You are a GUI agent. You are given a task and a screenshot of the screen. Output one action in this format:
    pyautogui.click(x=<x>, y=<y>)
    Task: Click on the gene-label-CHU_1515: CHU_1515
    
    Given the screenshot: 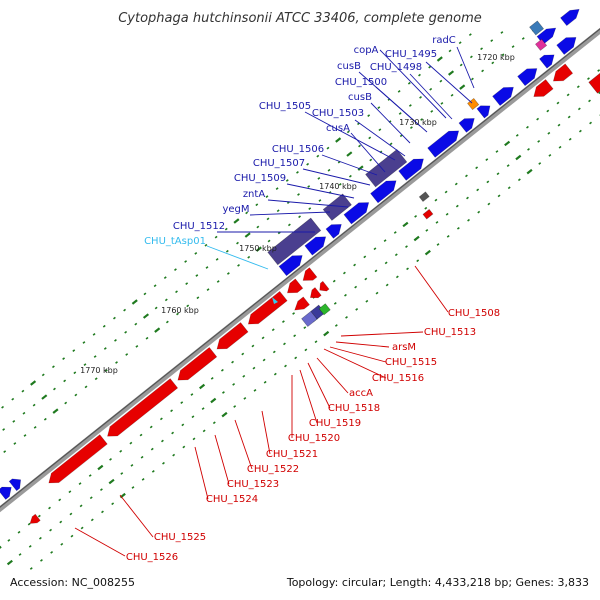 What is the action you would take?
    pyautogui.click(x=411, y=362)
    